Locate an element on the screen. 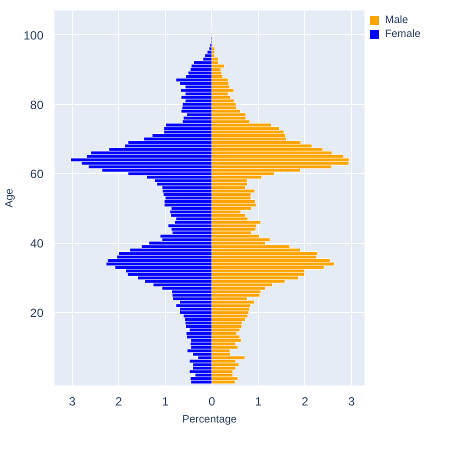 The height and width of the screenshot is (450, 449). y-tick-label: 20 is located at coordinates (37, 313).